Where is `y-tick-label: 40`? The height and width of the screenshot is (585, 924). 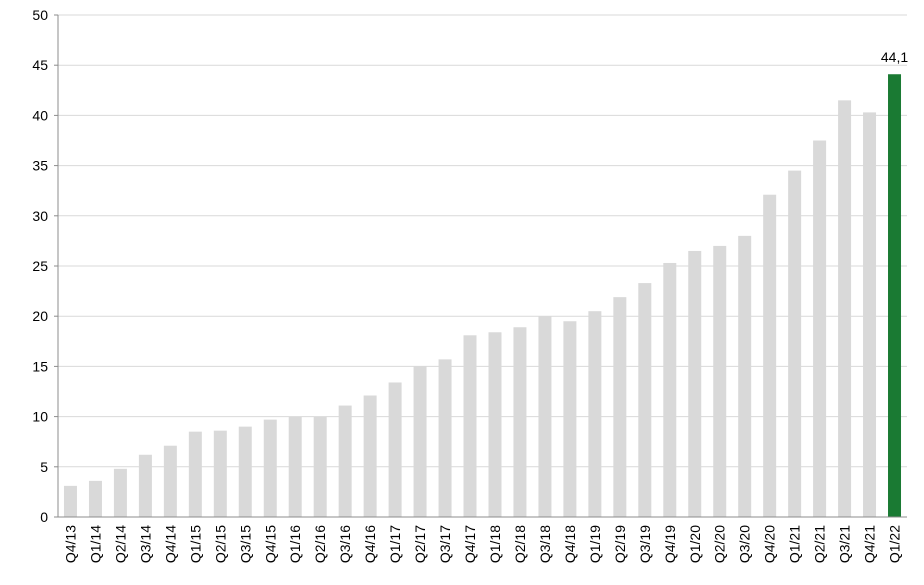 y-tick-label: 40 is located at coordinates (40, 115).